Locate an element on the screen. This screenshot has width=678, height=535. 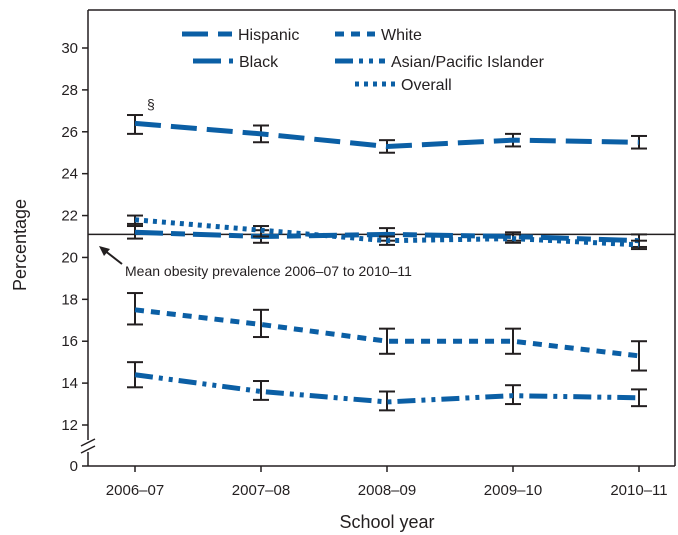
legend-label: Hispanic is located at coordinates (268, 35).